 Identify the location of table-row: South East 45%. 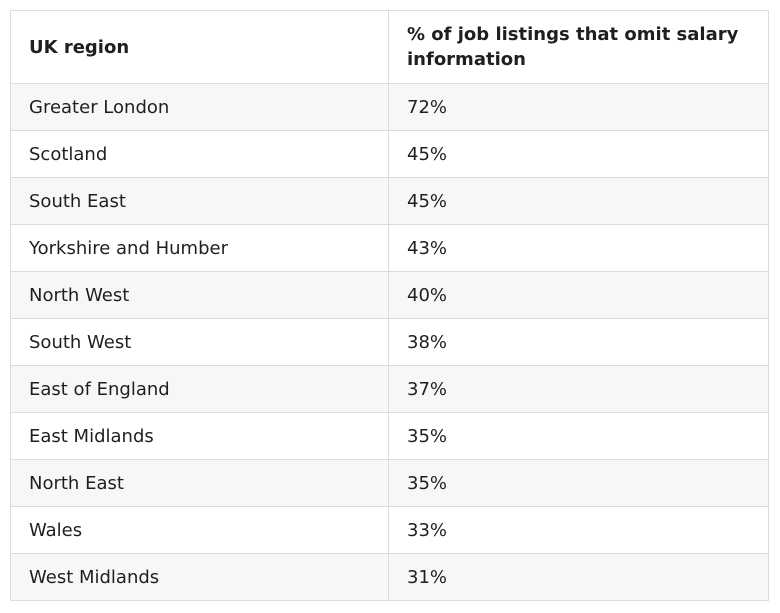
(389, 201).